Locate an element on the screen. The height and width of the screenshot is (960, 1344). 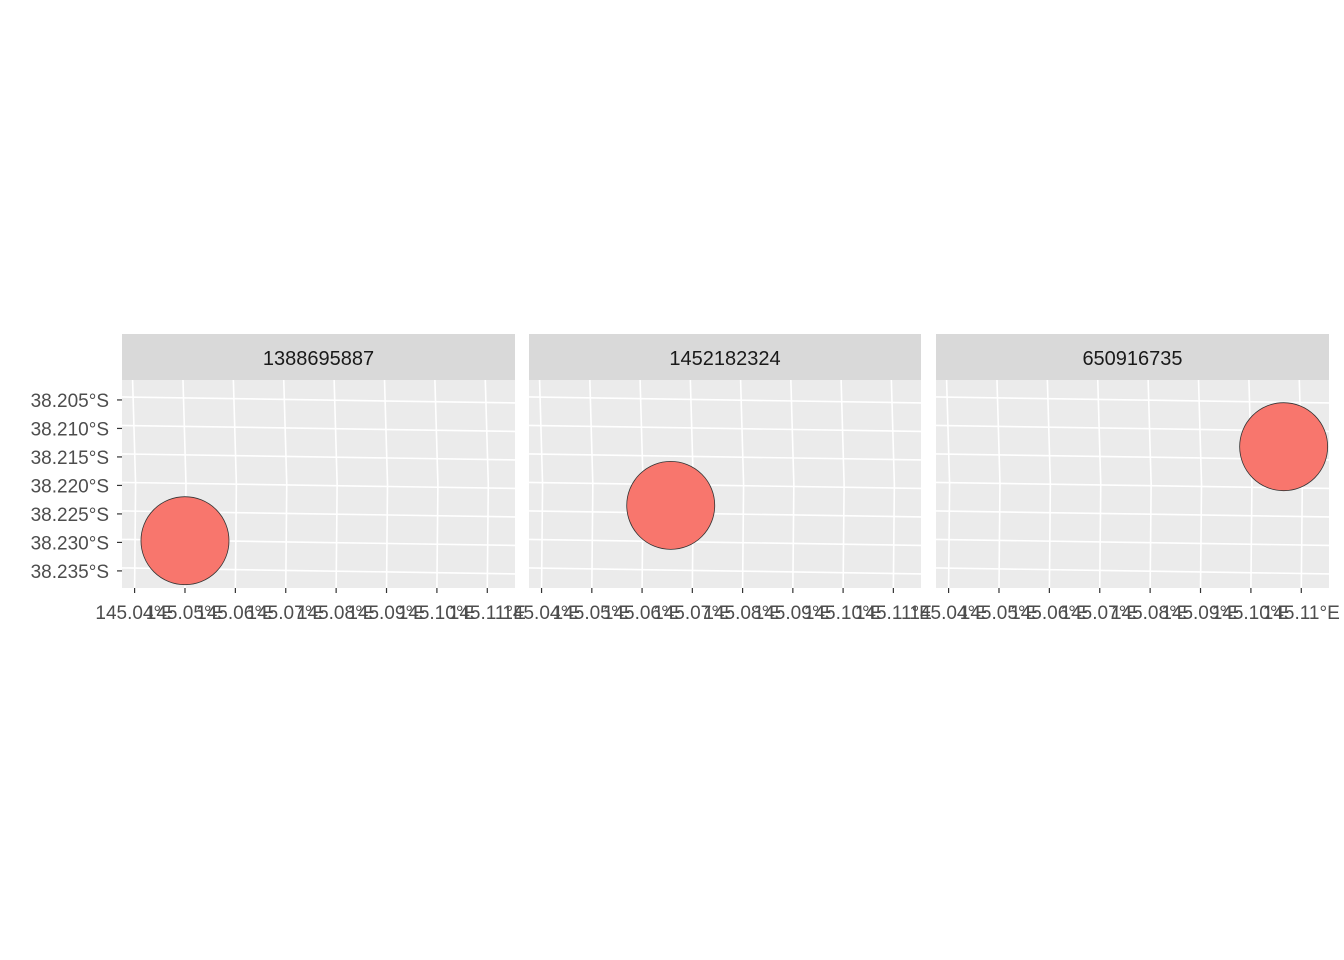
facet-panel-2: 1452182324 is located at coordinates (725, 461).